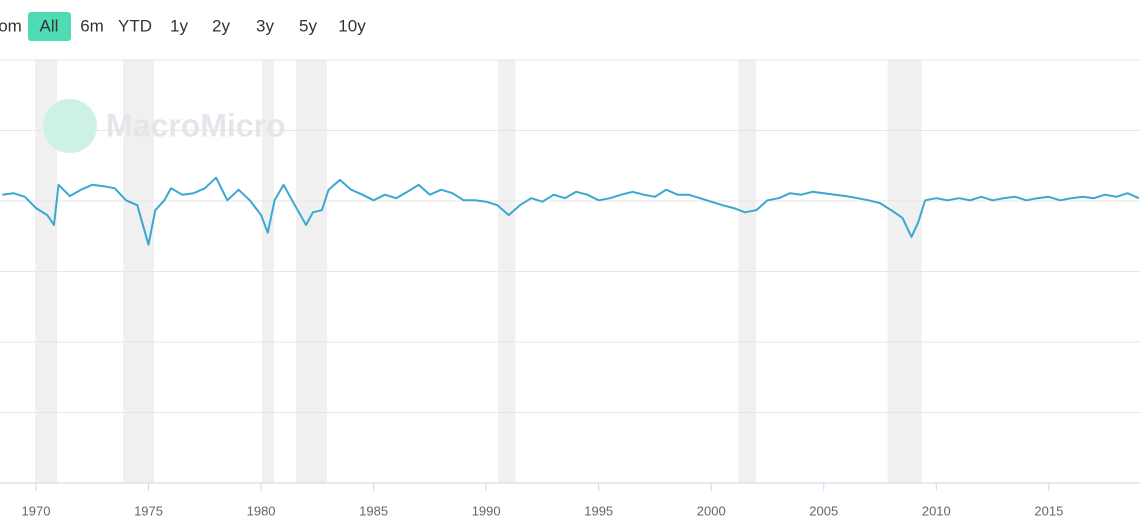 Image resolution: width=1140 pixels, height=526 pixels. I want to click on range-button-active, so click(49, 26).